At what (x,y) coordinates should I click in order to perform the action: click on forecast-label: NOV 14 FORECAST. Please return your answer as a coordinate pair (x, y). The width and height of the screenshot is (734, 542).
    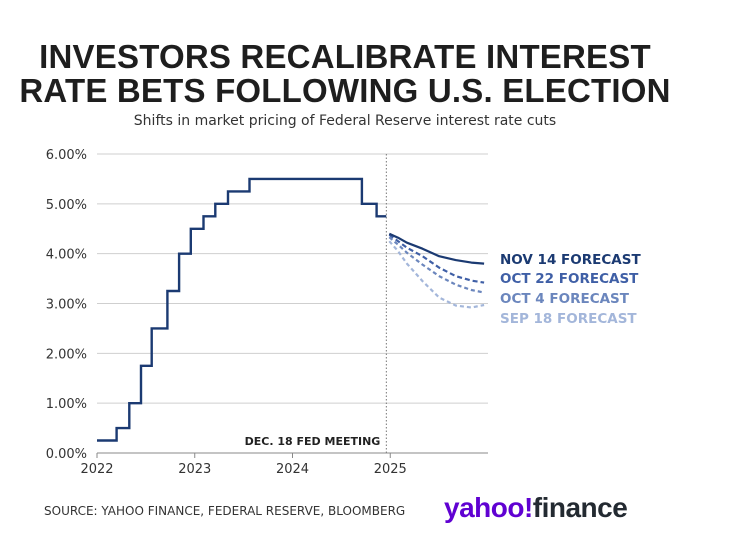
    Looking at the image, I should click on (570, 260).